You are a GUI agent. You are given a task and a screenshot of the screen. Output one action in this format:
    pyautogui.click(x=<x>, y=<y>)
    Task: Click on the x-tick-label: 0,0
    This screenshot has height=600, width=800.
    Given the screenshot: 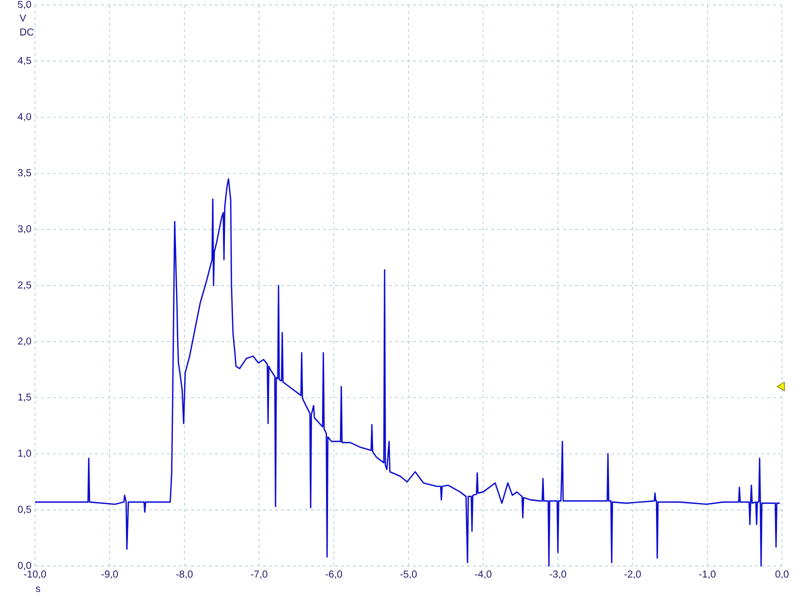 What is the action you would take?
    pyautogui.click(x=782, y=574)
    